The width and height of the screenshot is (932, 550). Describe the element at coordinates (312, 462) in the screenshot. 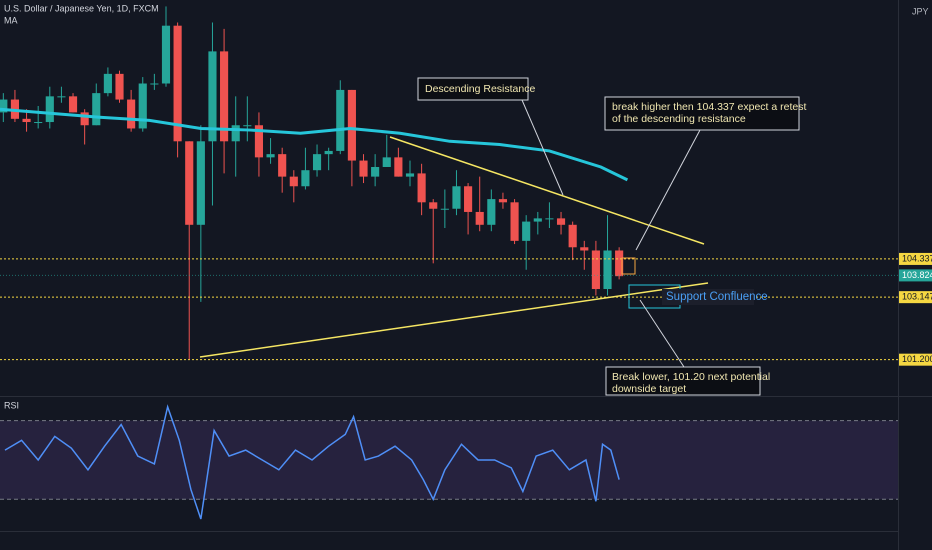

I see `rsi-line` at that location.